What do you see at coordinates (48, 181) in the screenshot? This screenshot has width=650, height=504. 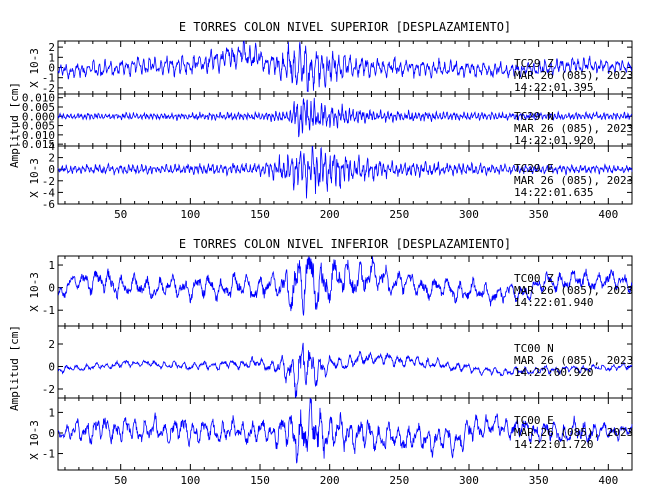 I see `y-tick-label-0-2-2: -2` at bounding box center [48, 181].